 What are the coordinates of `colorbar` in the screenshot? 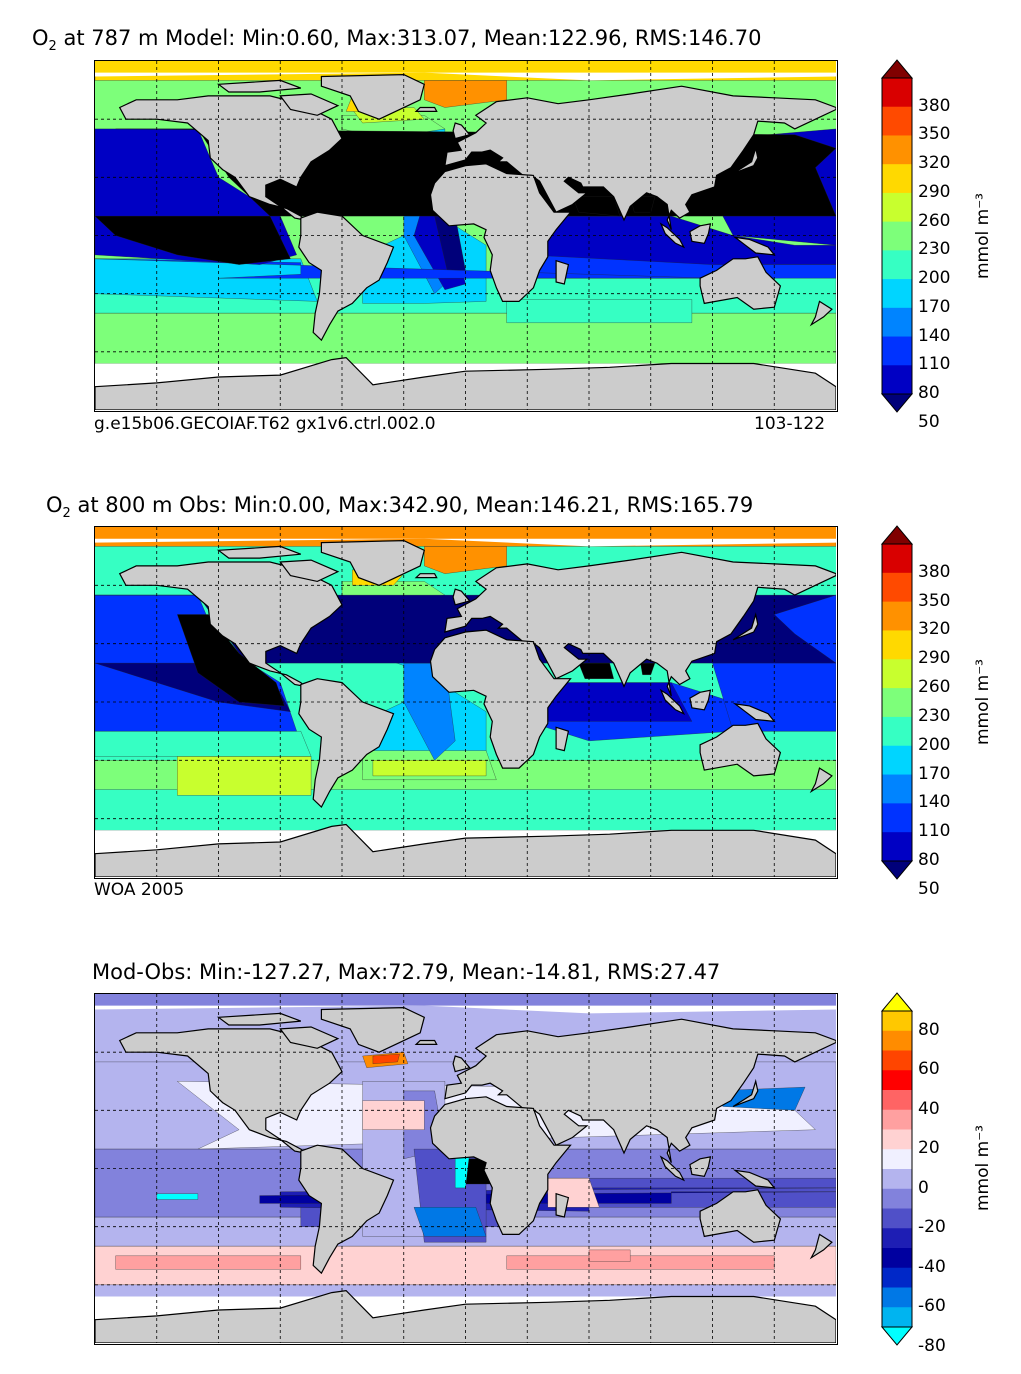 It's located at (897, 236).